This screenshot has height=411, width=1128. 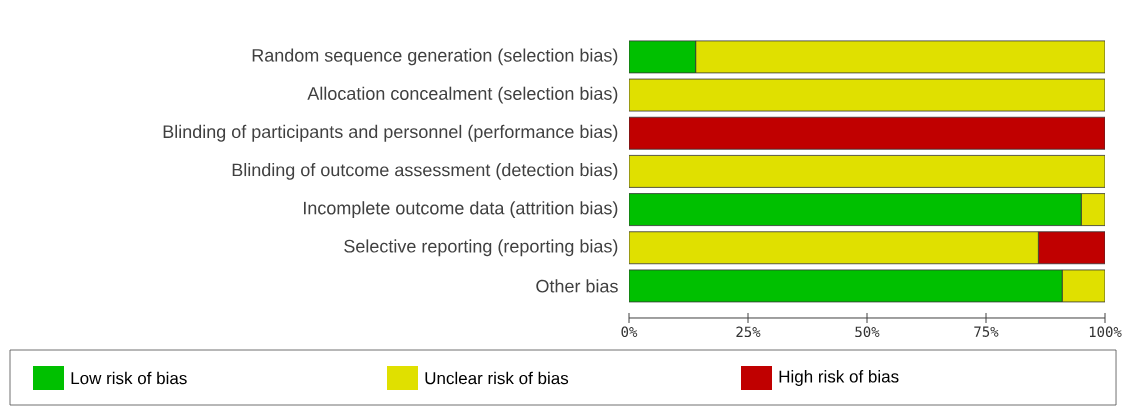 What do you see at coordinates (497, 378) in the screenshot?
I see `legend-label: Unclear risk of bias` at bounding box center [497, 378].